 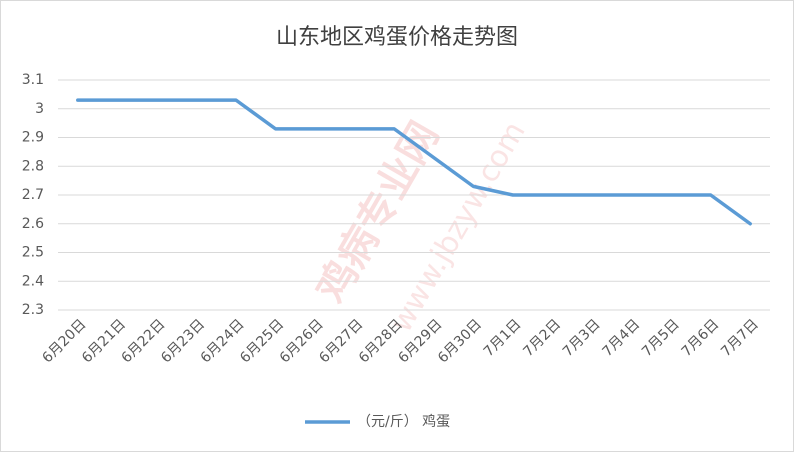 What do you see at coordinates (33, 224) in the screenshot?
I see `y-tick-label: 2.6` at bounding box center [33, 224].